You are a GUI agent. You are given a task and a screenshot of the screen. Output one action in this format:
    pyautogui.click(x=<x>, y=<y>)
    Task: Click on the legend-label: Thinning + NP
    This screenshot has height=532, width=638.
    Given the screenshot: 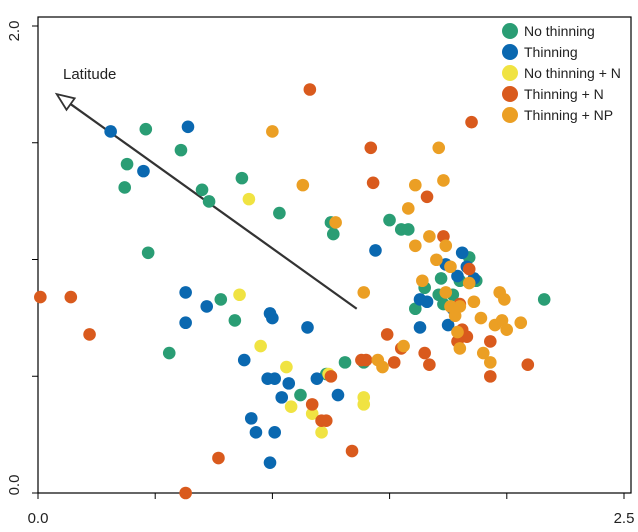 What is the action you would take?
    pyautogui.click(x=568, y=115)
    